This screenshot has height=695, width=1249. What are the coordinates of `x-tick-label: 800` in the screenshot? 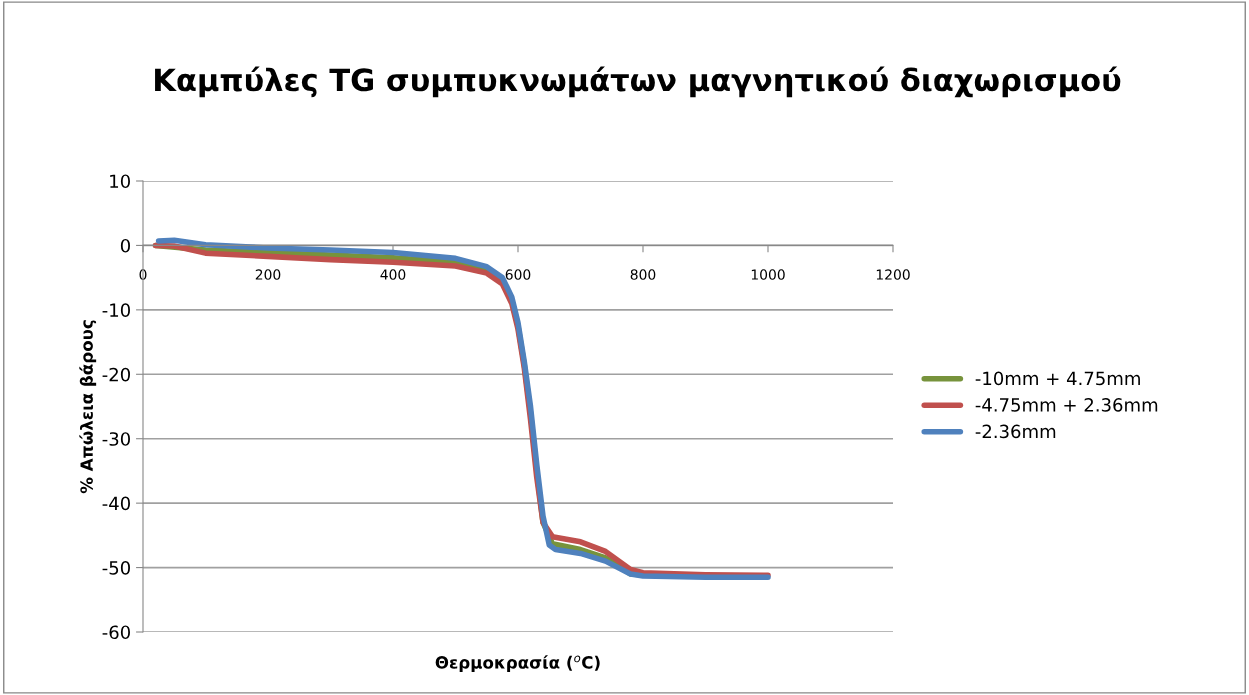 It's located at (643, 274).